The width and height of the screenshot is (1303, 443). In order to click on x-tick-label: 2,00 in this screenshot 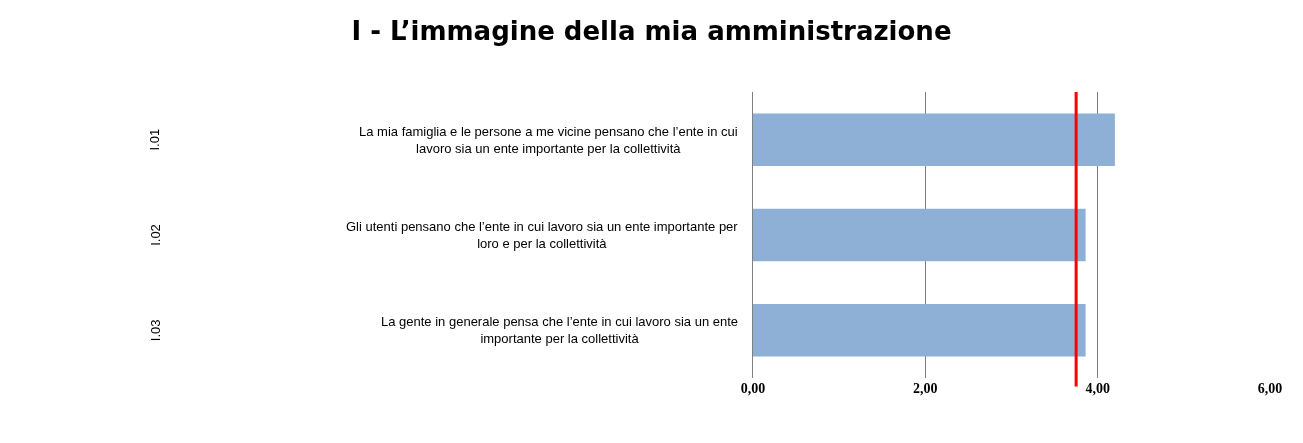, I will do `click(925, 388)`.